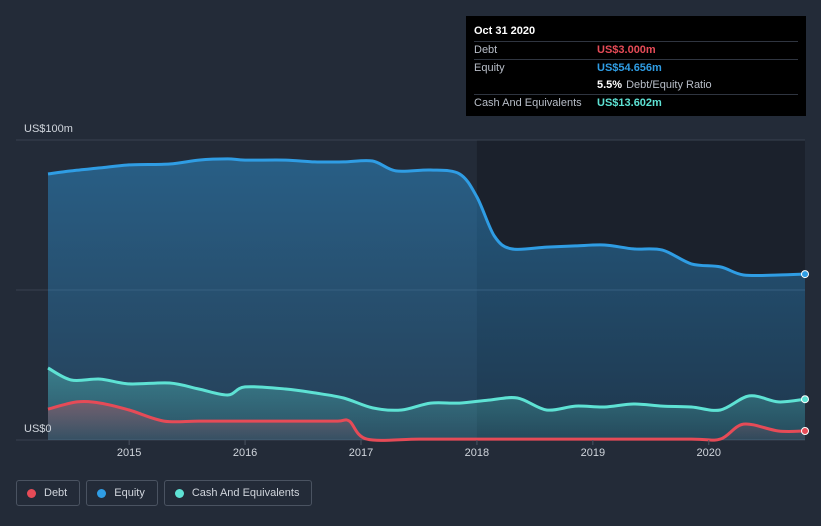 The image size is (821, 526). Describe the element at coordinates (629, 103) in the screenshot. I see `tooltip-cash-value: US$13.602m` at that location.